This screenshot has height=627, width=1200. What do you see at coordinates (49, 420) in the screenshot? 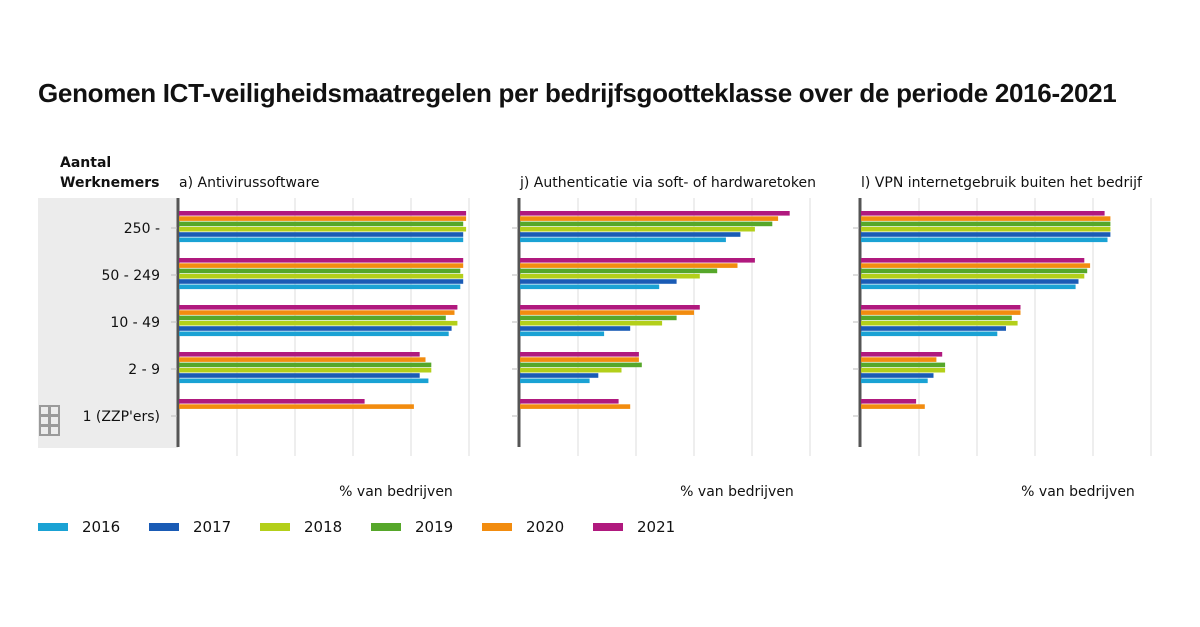
I see `cbs-logo-icon` at bounding box center [49, 420].